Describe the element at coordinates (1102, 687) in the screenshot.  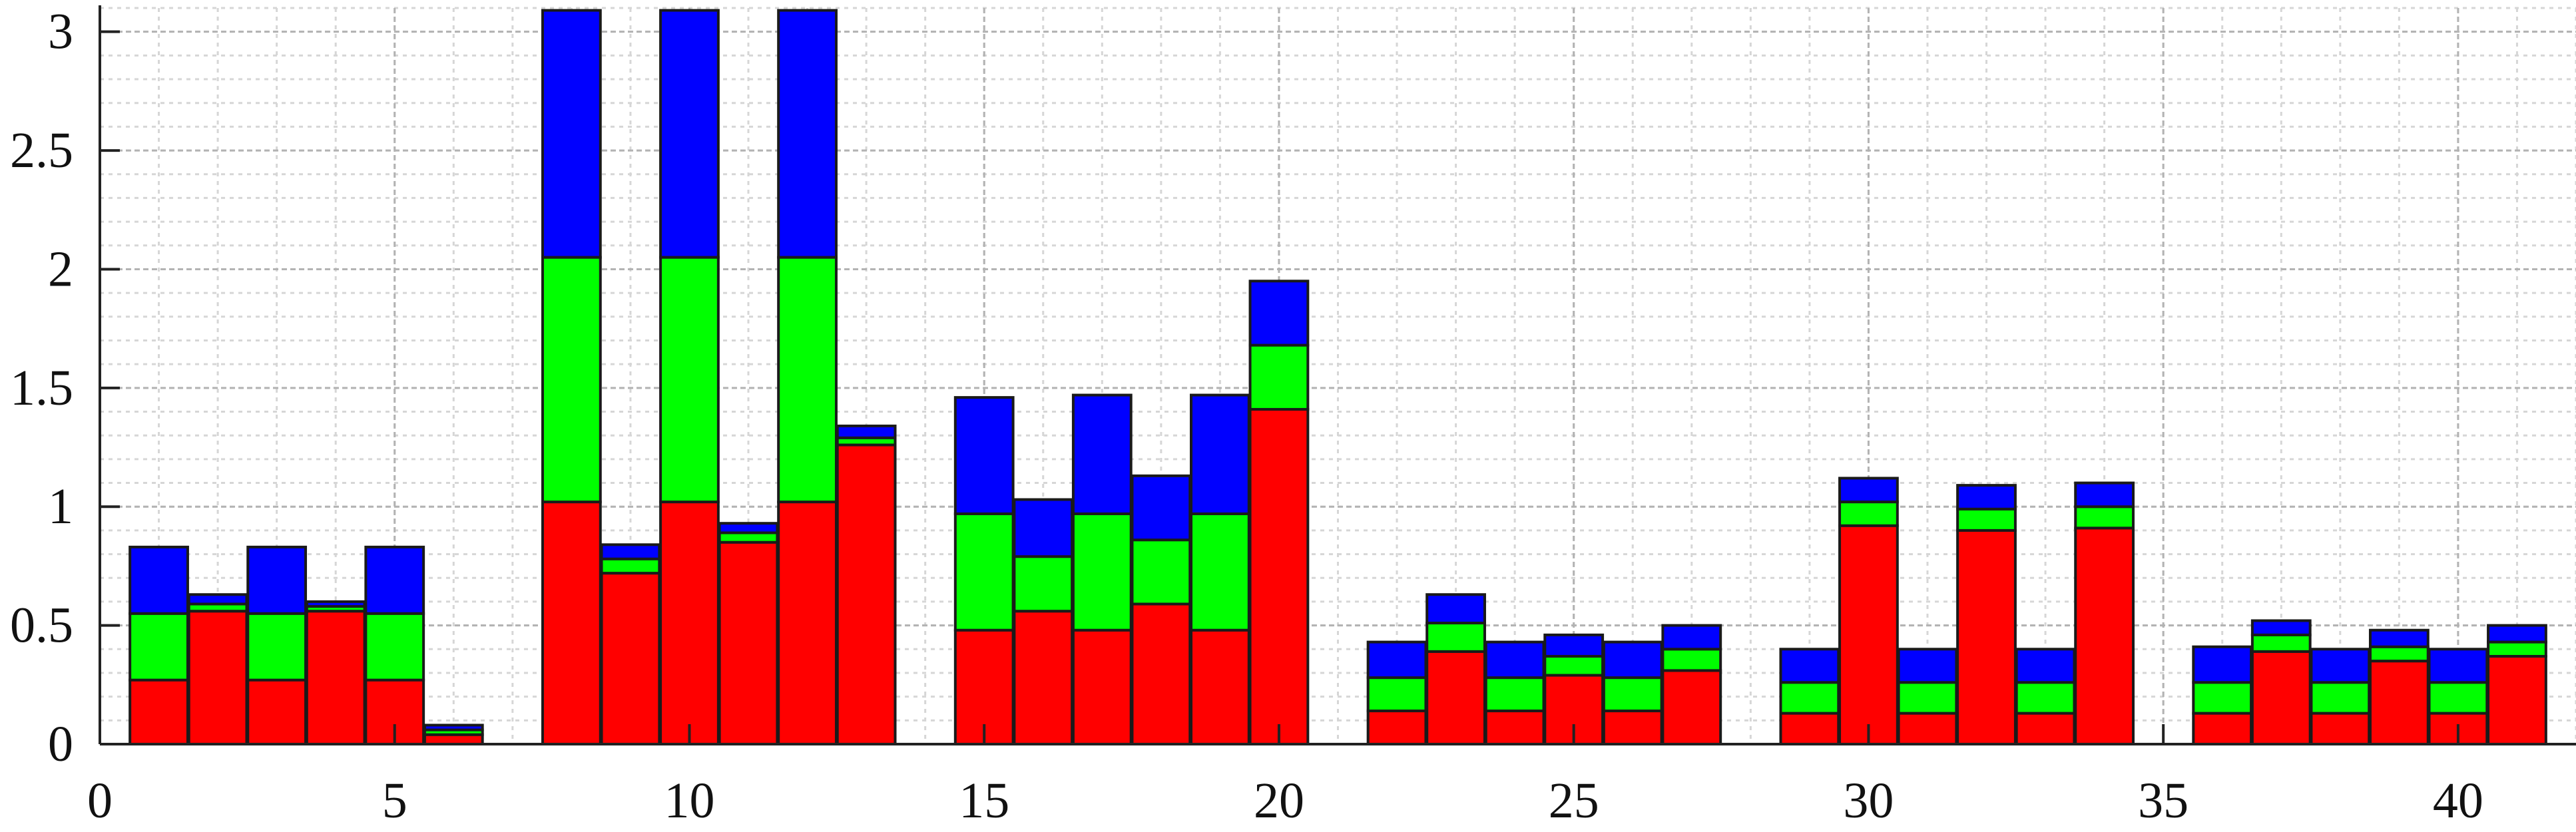
I see `bar-segment-1-x17` at that location.